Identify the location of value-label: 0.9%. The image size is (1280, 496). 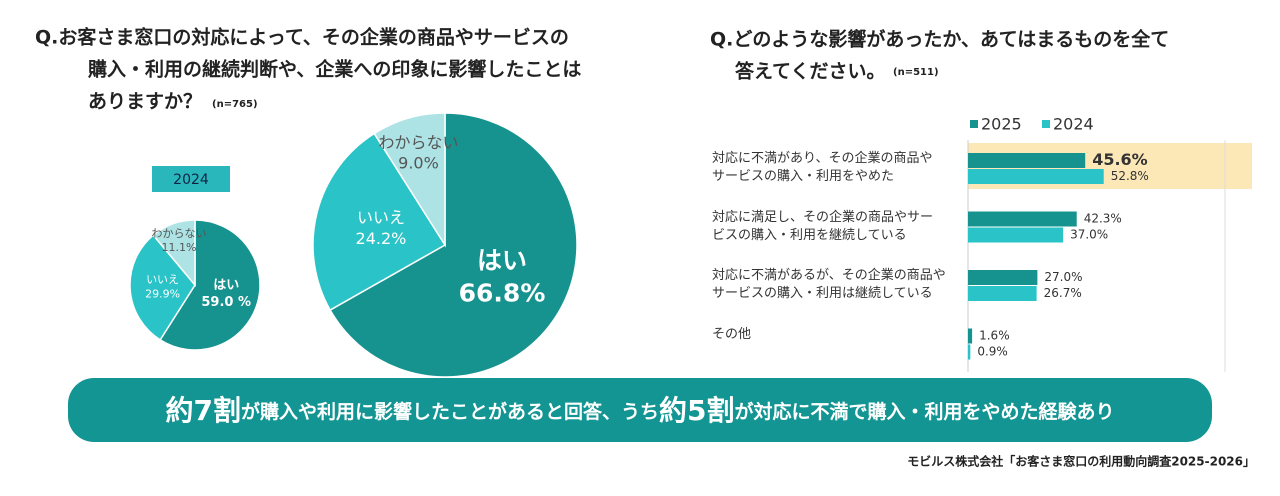
(992, 352).